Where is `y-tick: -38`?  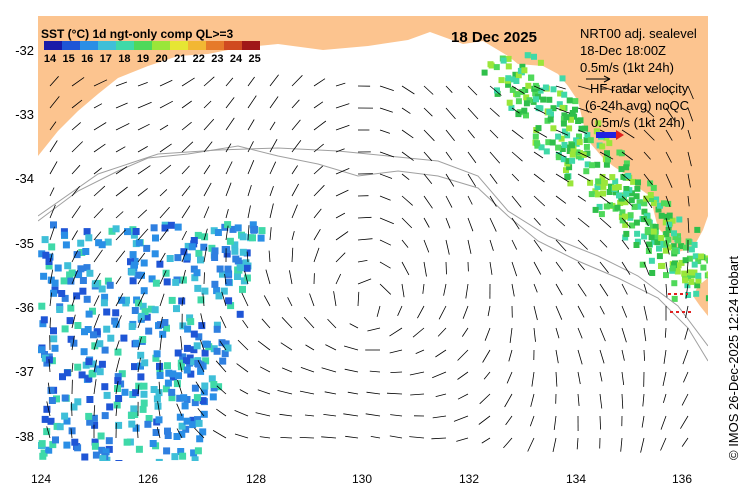 y-tick: -38 is located at coordinates (24, 436).